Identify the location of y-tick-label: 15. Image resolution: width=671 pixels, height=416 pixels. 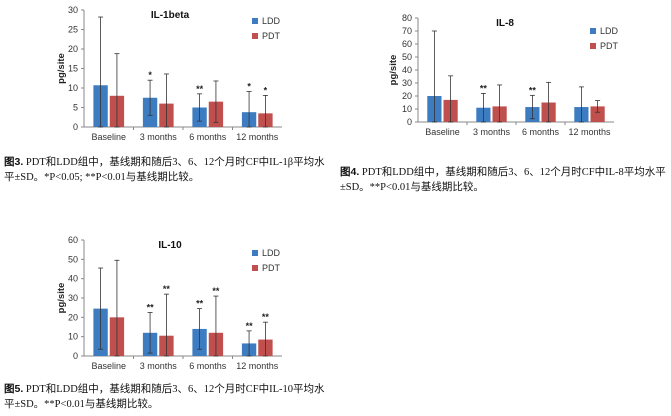
(73, 69).